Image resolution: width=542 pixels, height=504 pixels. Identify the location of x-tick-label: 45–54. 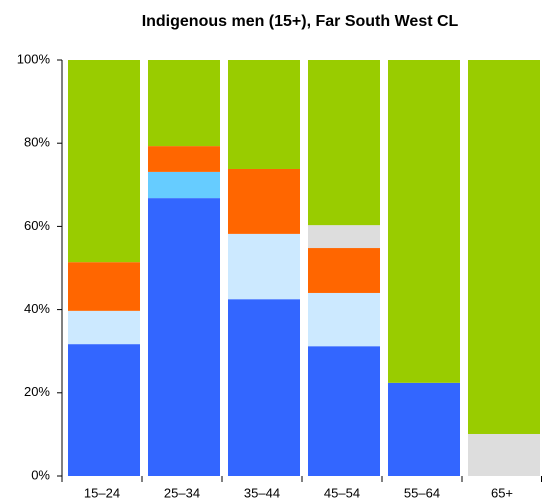
(342, 492).